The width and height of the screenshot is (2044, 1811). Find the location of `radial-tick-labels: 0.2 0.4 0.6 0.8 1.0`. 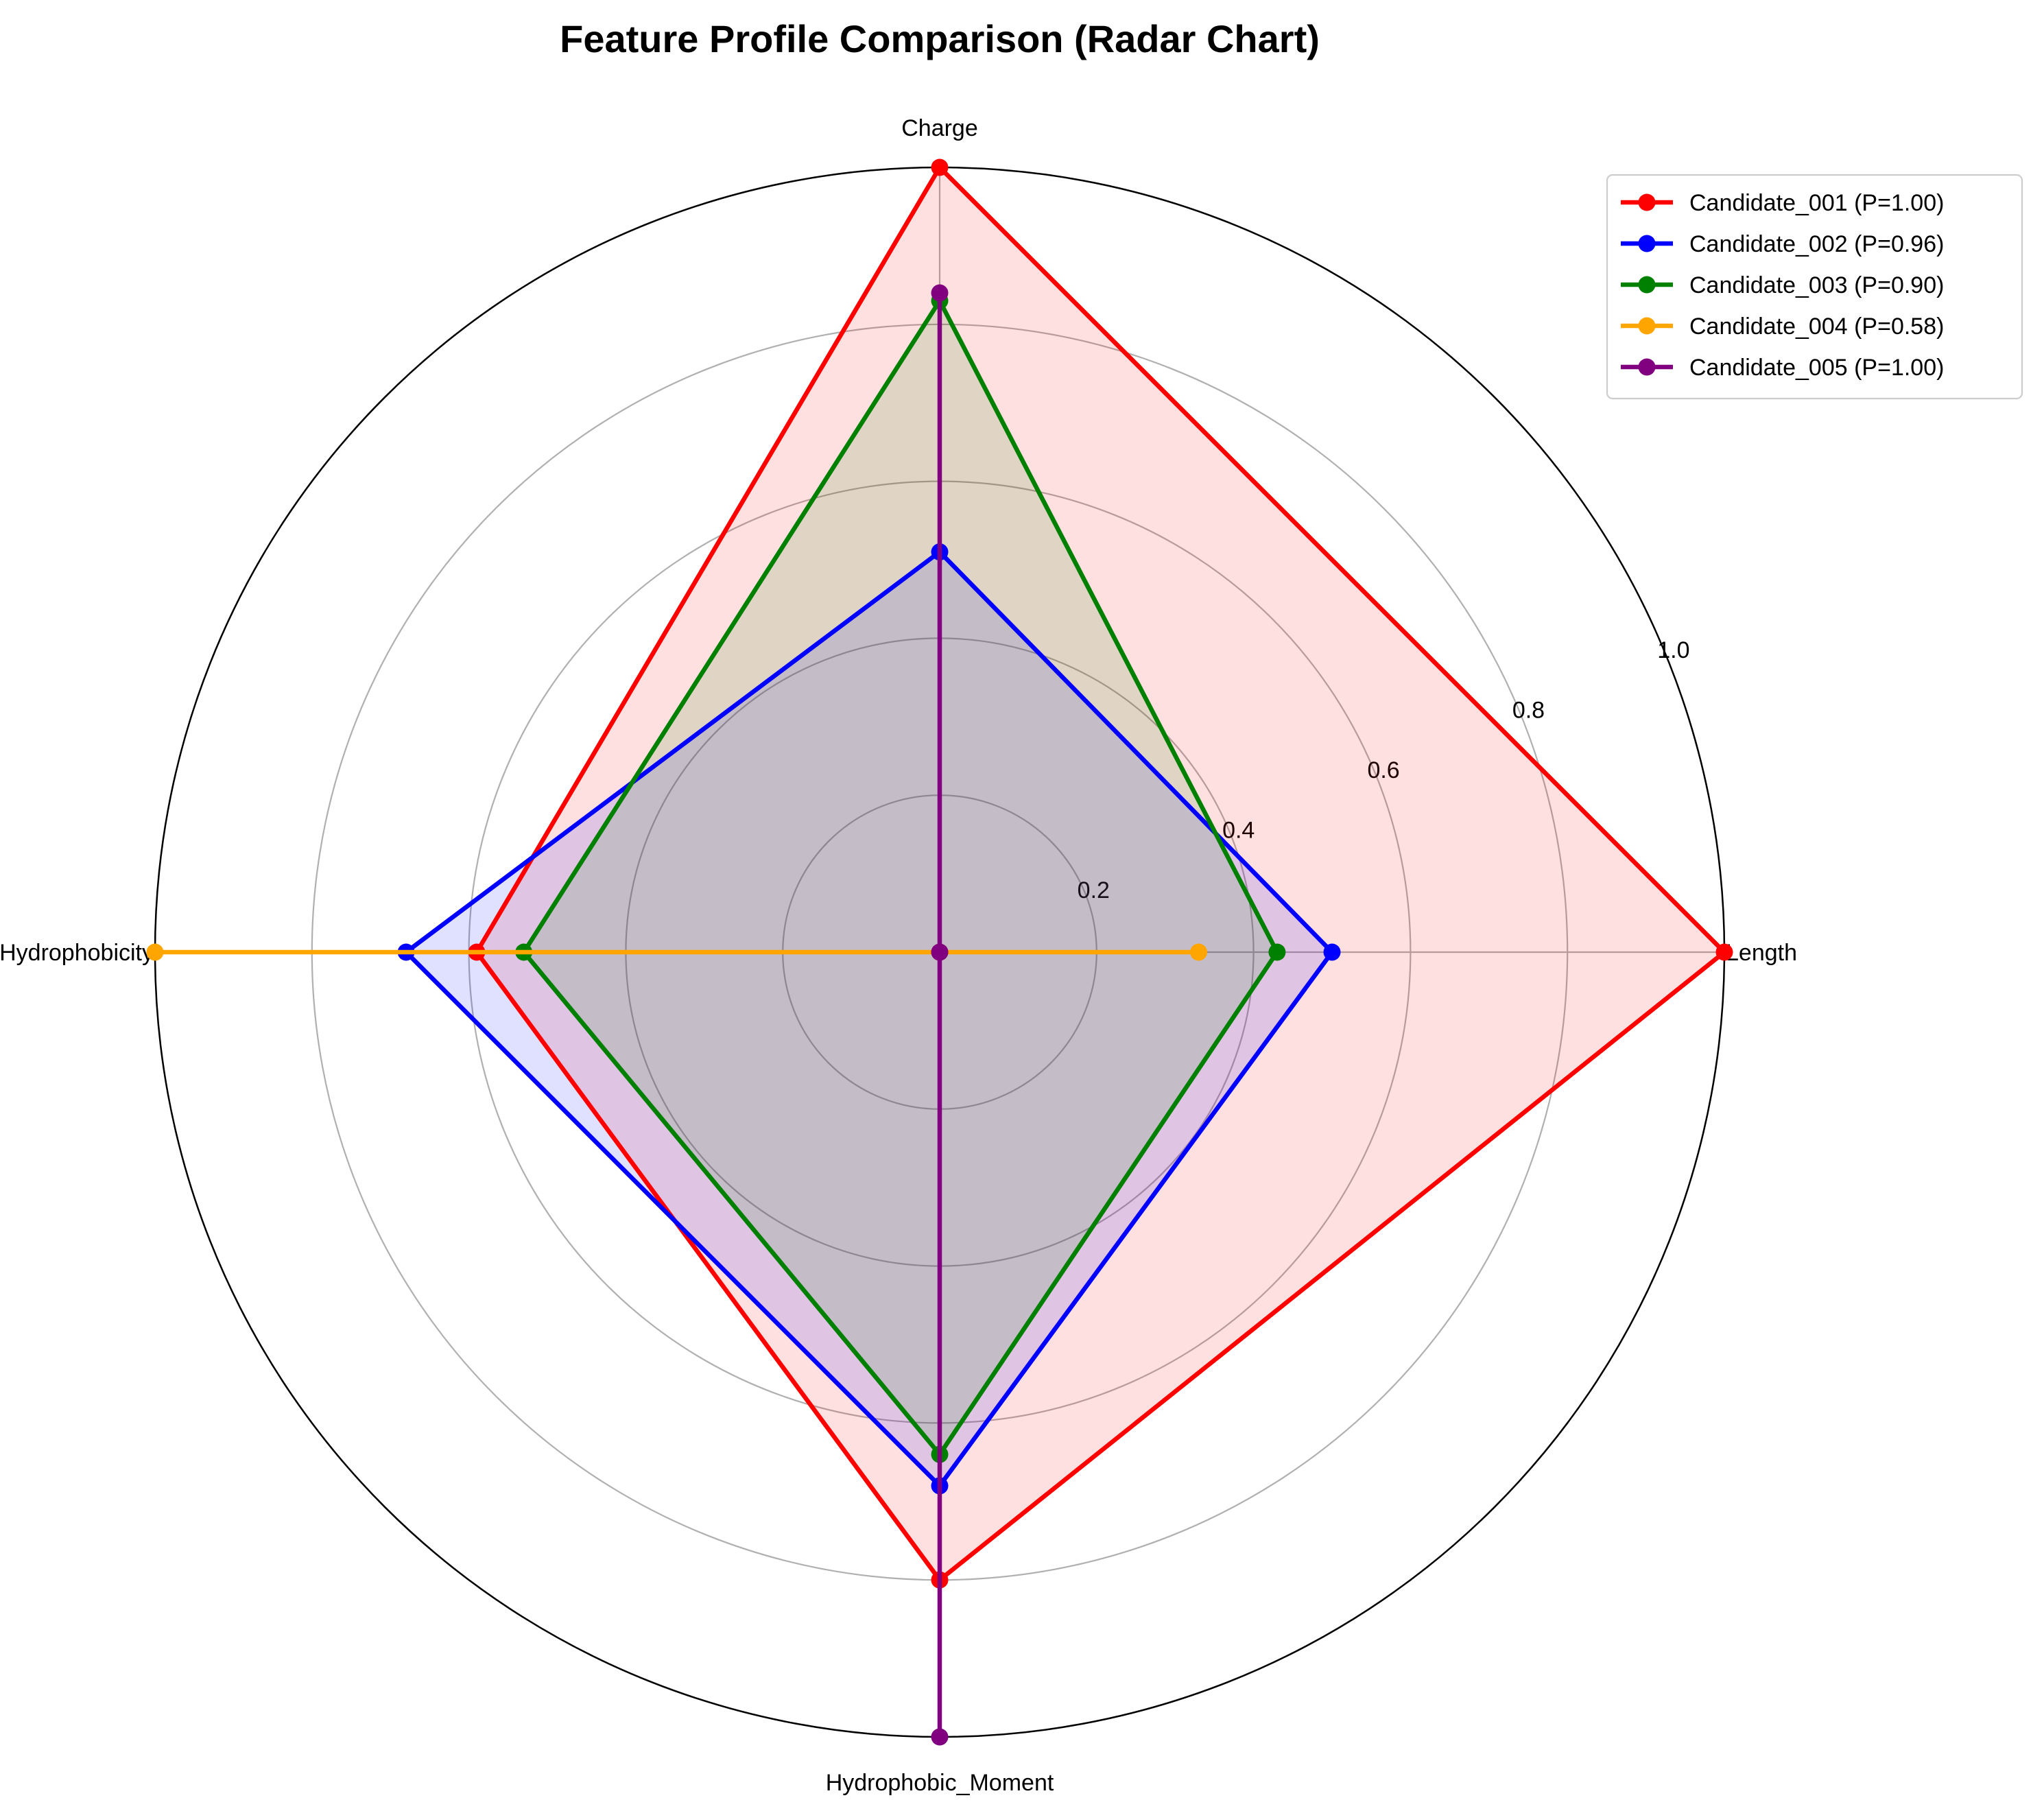

radial-tick-labels: 0.2 0.4 0.6 0.8 1.0 is located at coordinates (1384, 770).